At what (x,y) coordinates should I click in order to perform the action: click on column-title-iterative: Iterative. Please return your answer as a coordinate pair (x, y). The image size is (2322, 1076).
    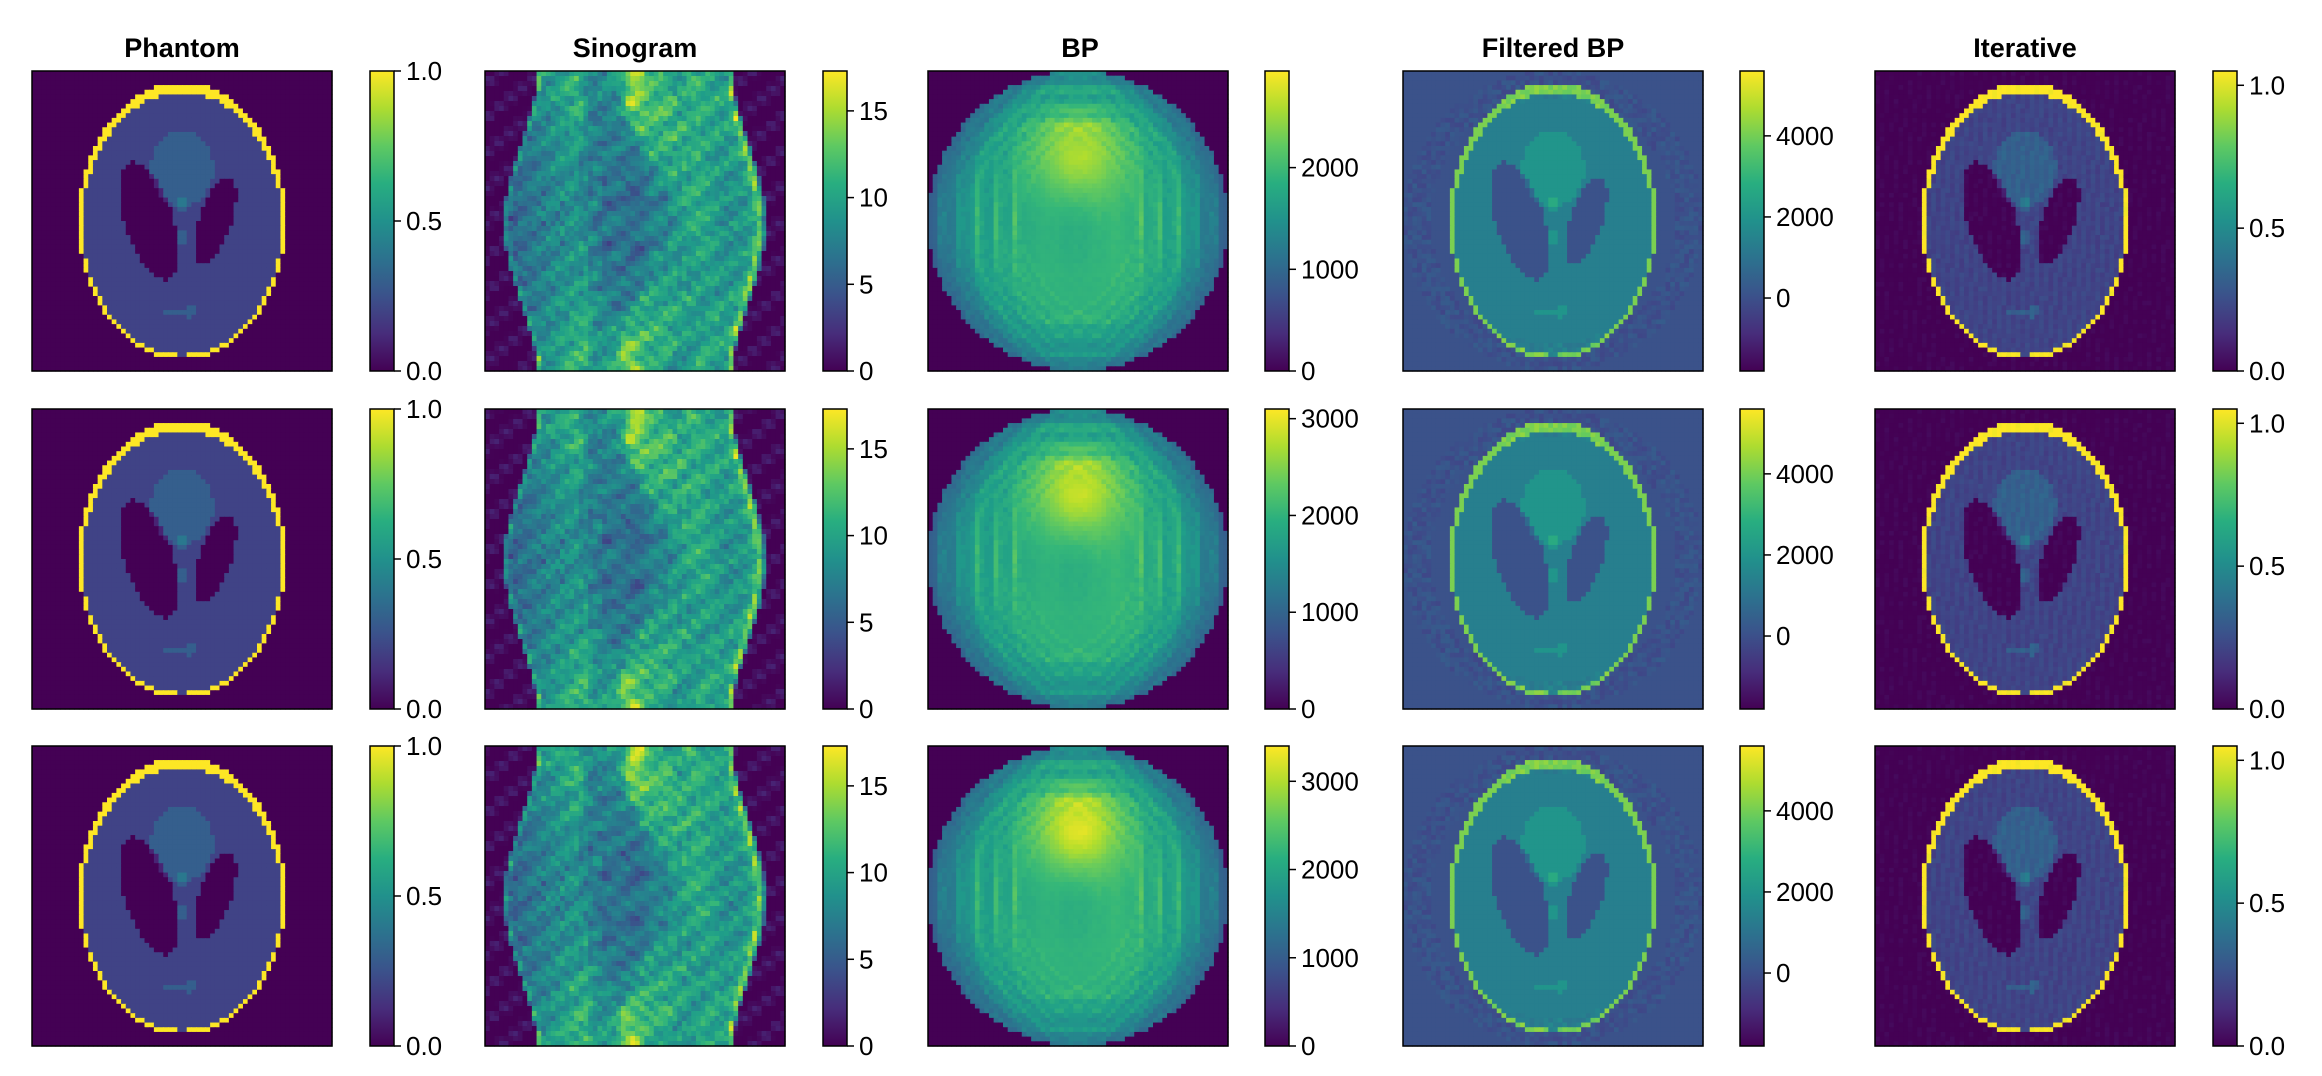
    Looking at the image, I should click on (2025, 48).